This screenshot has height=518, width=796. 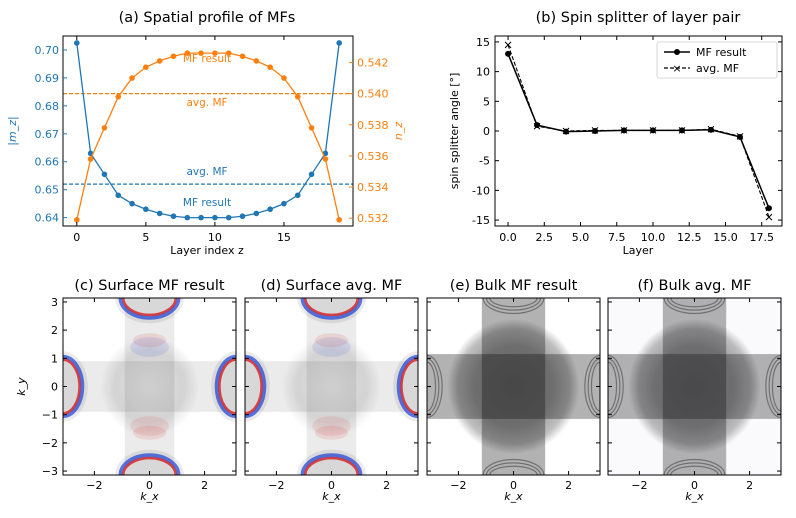 I want to click on legend-label-avg-mf: avg. MF, so click(x=717, y=68).